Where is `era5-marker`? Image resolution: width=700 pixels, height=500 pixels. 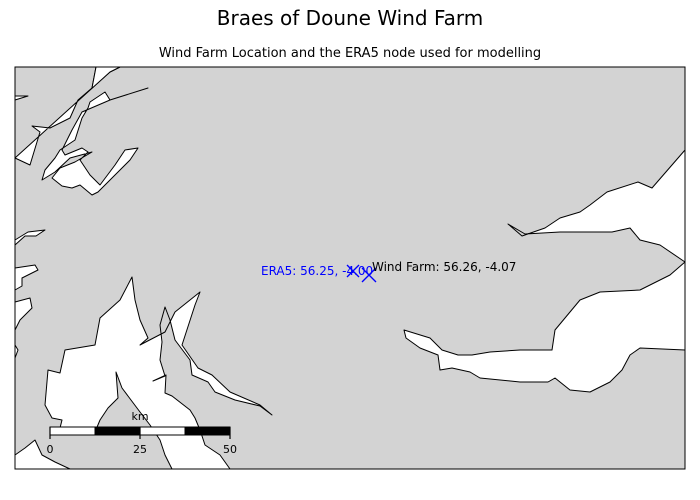 era5-marker is located at coordinates (353, 271).